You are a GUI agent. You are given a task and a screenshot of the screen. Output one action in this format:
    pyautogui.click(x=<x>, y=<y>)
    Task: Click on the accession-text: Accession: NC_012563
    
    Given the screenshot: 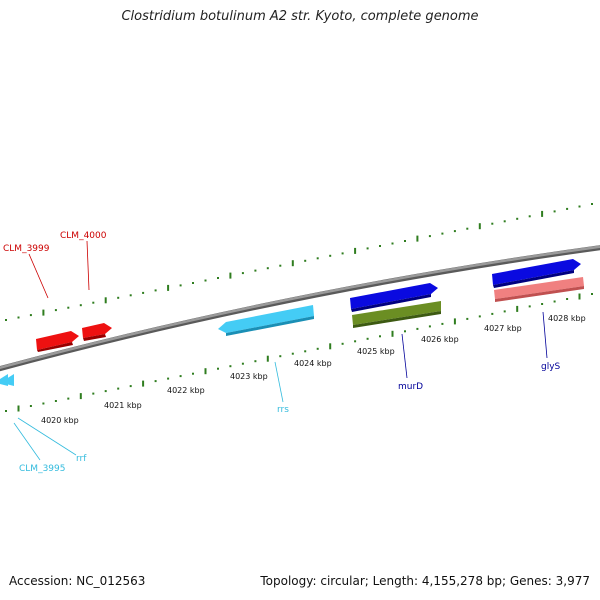 What is the action you would take?
    pyautogui.click(x=77, y=581)
    